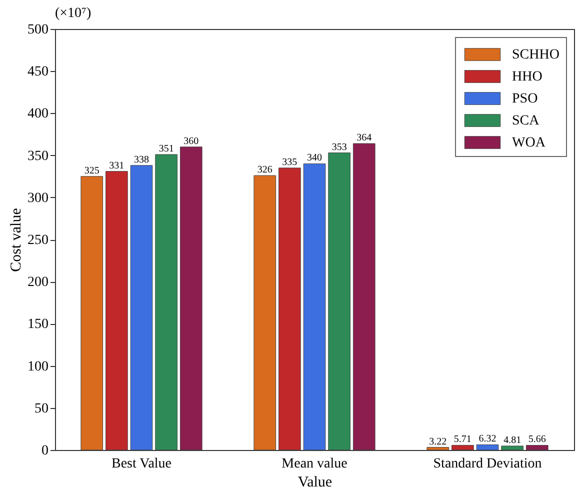 The width and height of the screenshot is (582, 495). What do you see at coordinates (45, 451) in the screenshot?
I see `y-tick-label: 0` at bounding box center [45, 451].